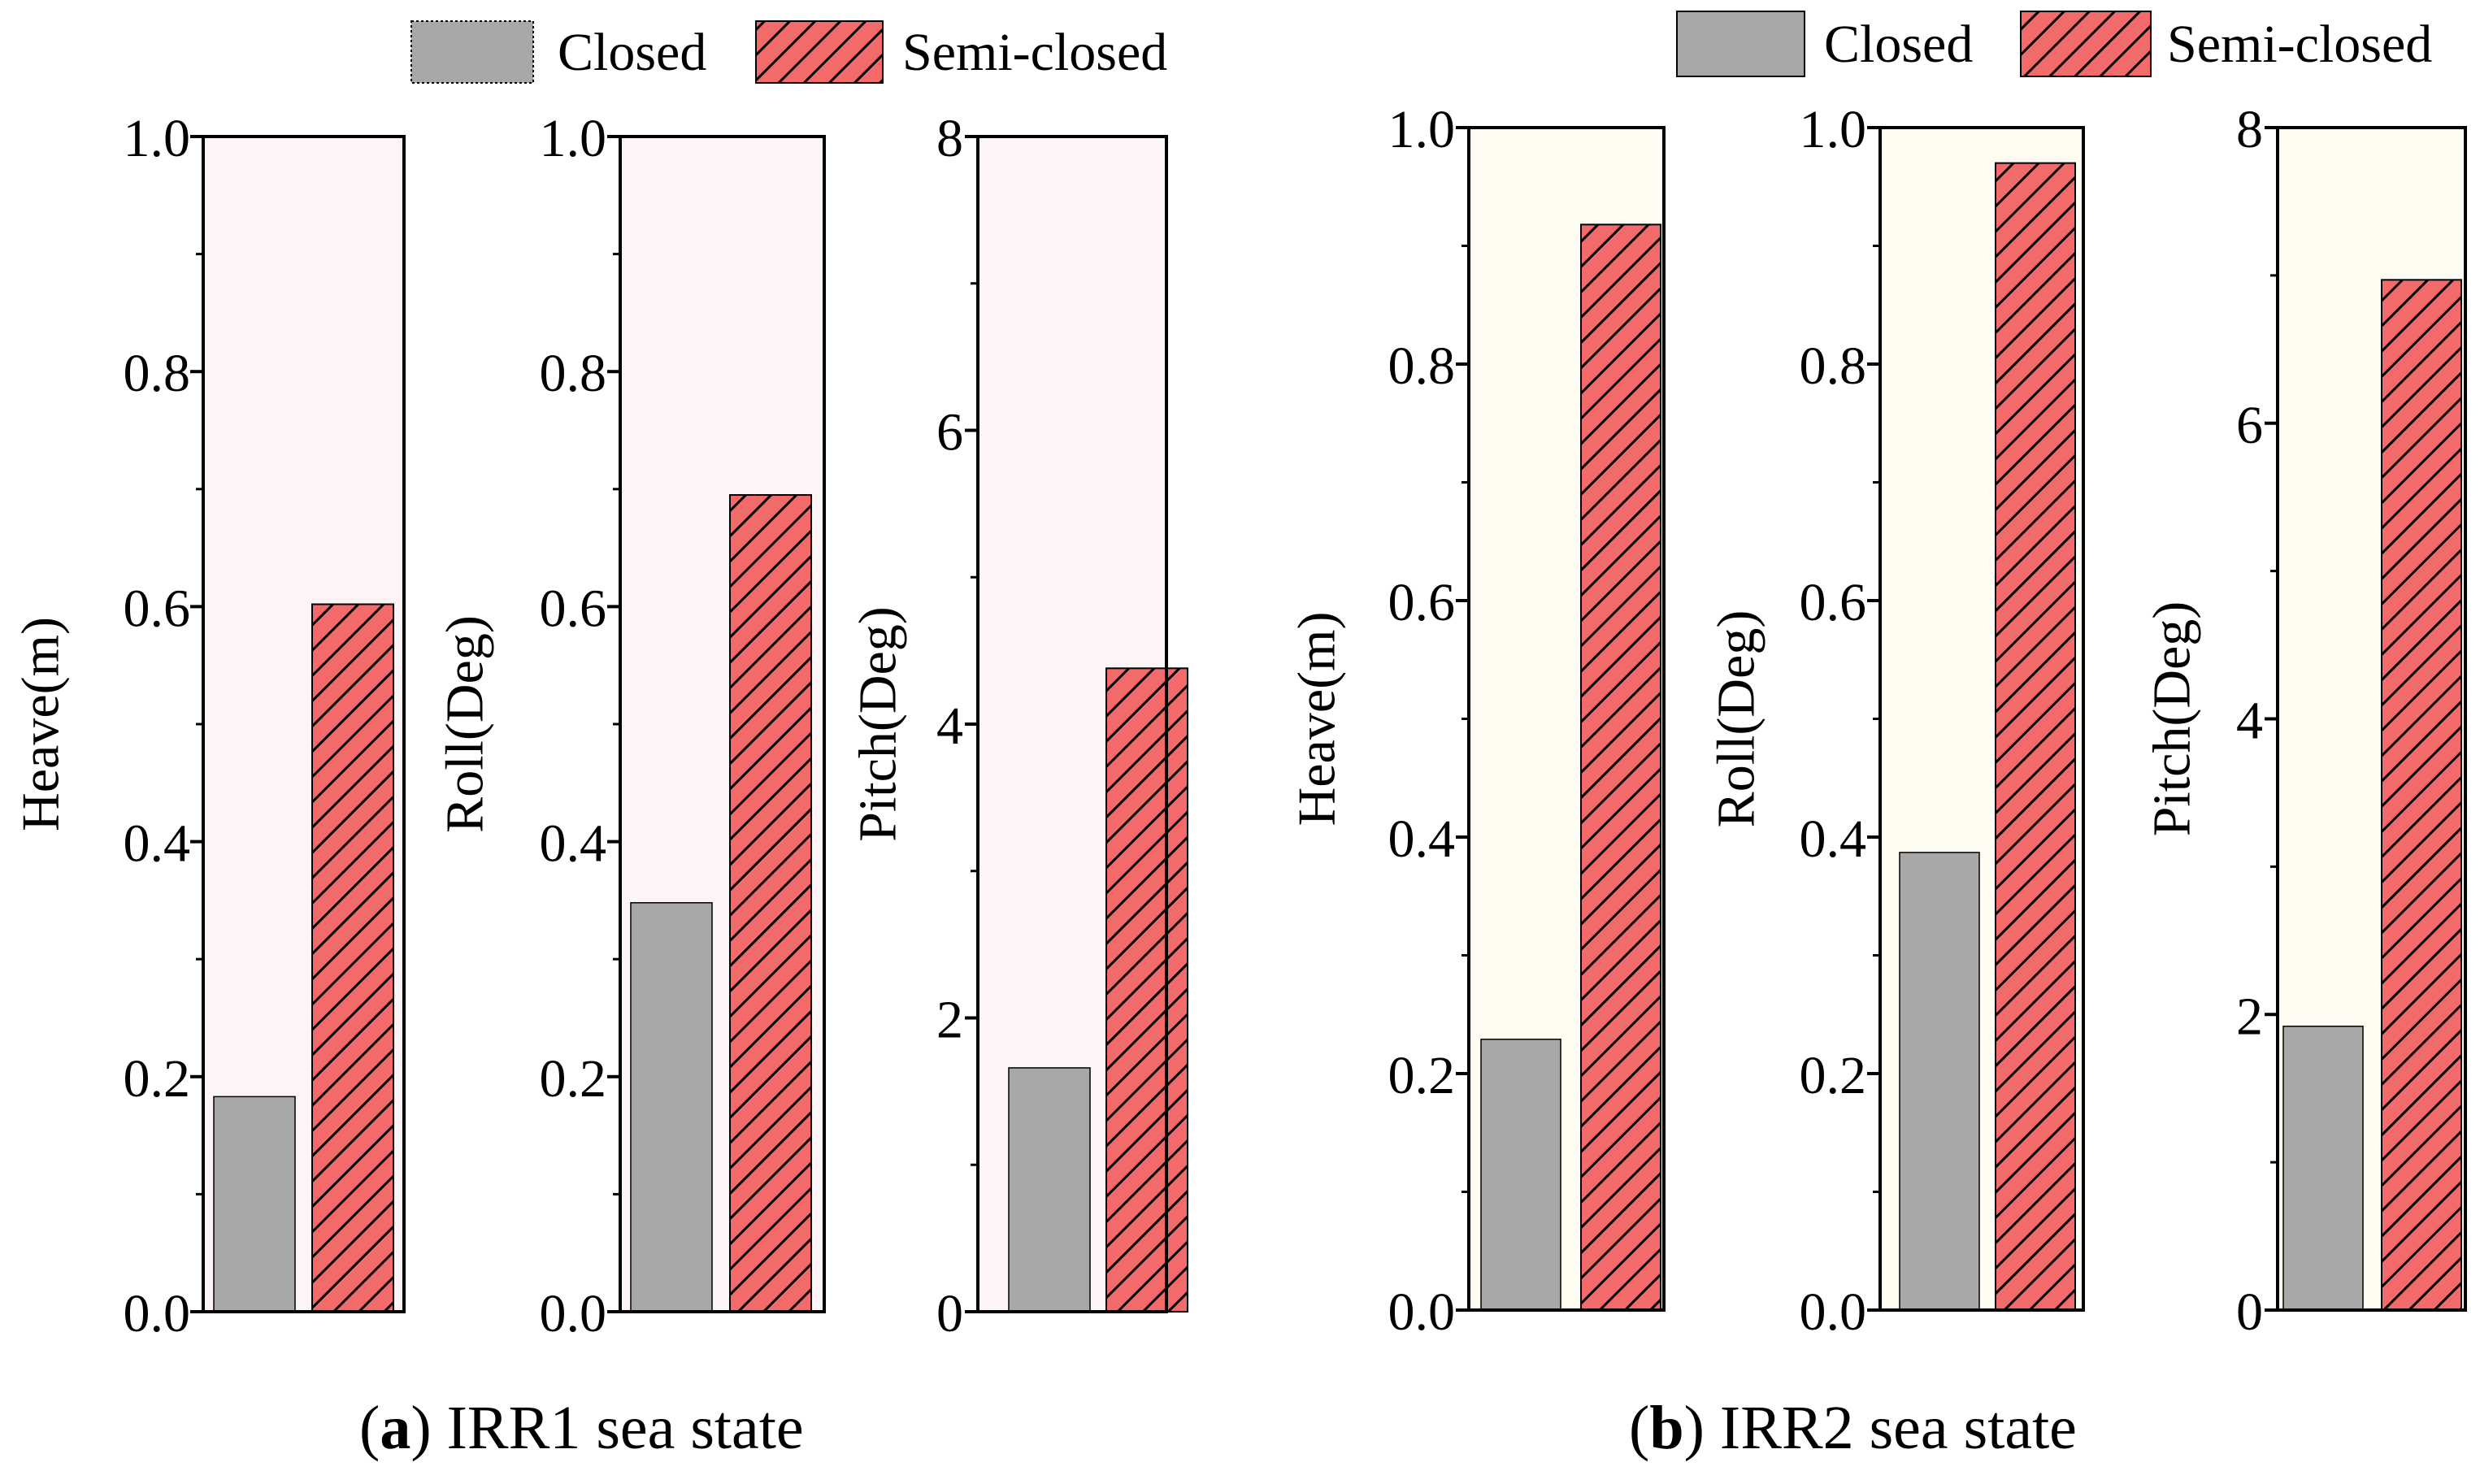  I want to click on subplot-a-2: 0.0 0.2 0.4 0.6 0.8 1.0 Roll(Deg), so click(631, 726).